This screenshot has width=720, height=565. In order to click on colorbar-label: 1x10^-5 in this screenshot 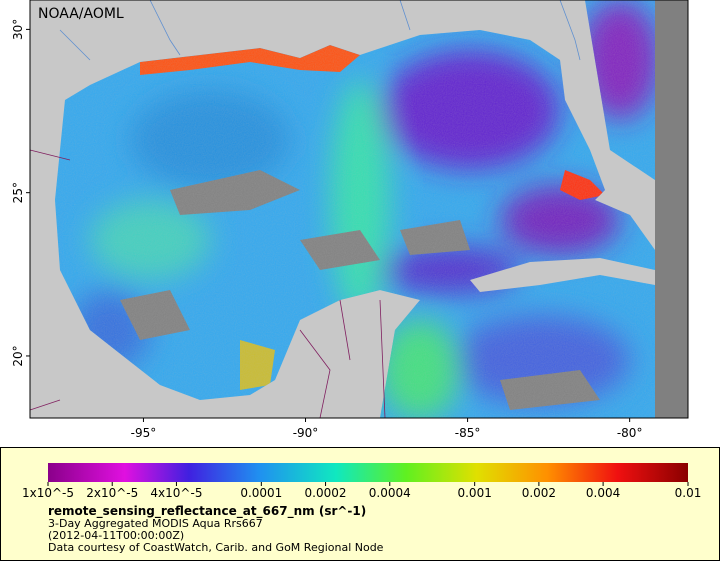, I will do `click(48, 493)`.